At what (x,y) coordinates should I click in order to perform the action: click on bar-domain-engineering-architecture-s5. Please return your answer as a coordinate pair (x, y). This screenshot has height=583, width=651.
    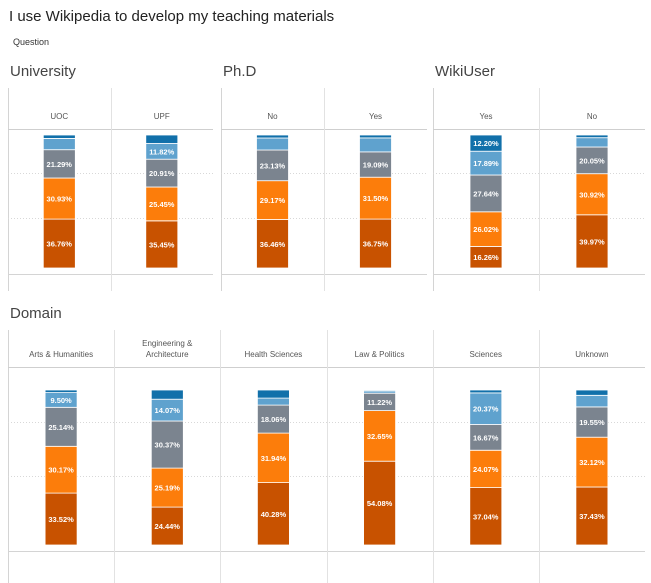
    Looking at the image, I should click on (167, 394).